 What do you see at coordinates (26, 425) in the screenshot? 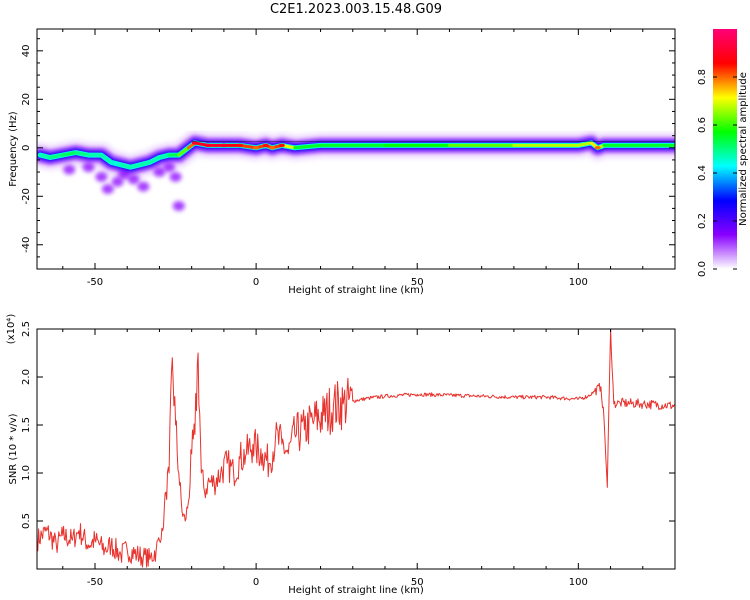
I see `y-tick-label: 1.5` at bounding box center [26, 425].